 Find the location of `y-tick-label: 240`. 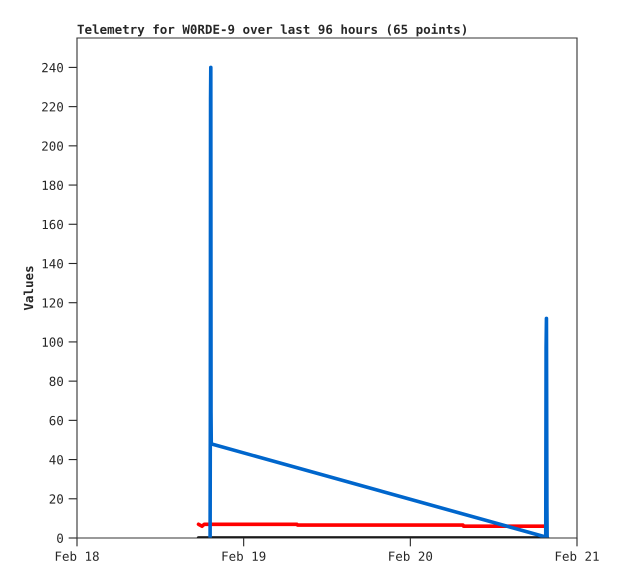

y-tick-label: 240 is located at coordinates (52, 67).